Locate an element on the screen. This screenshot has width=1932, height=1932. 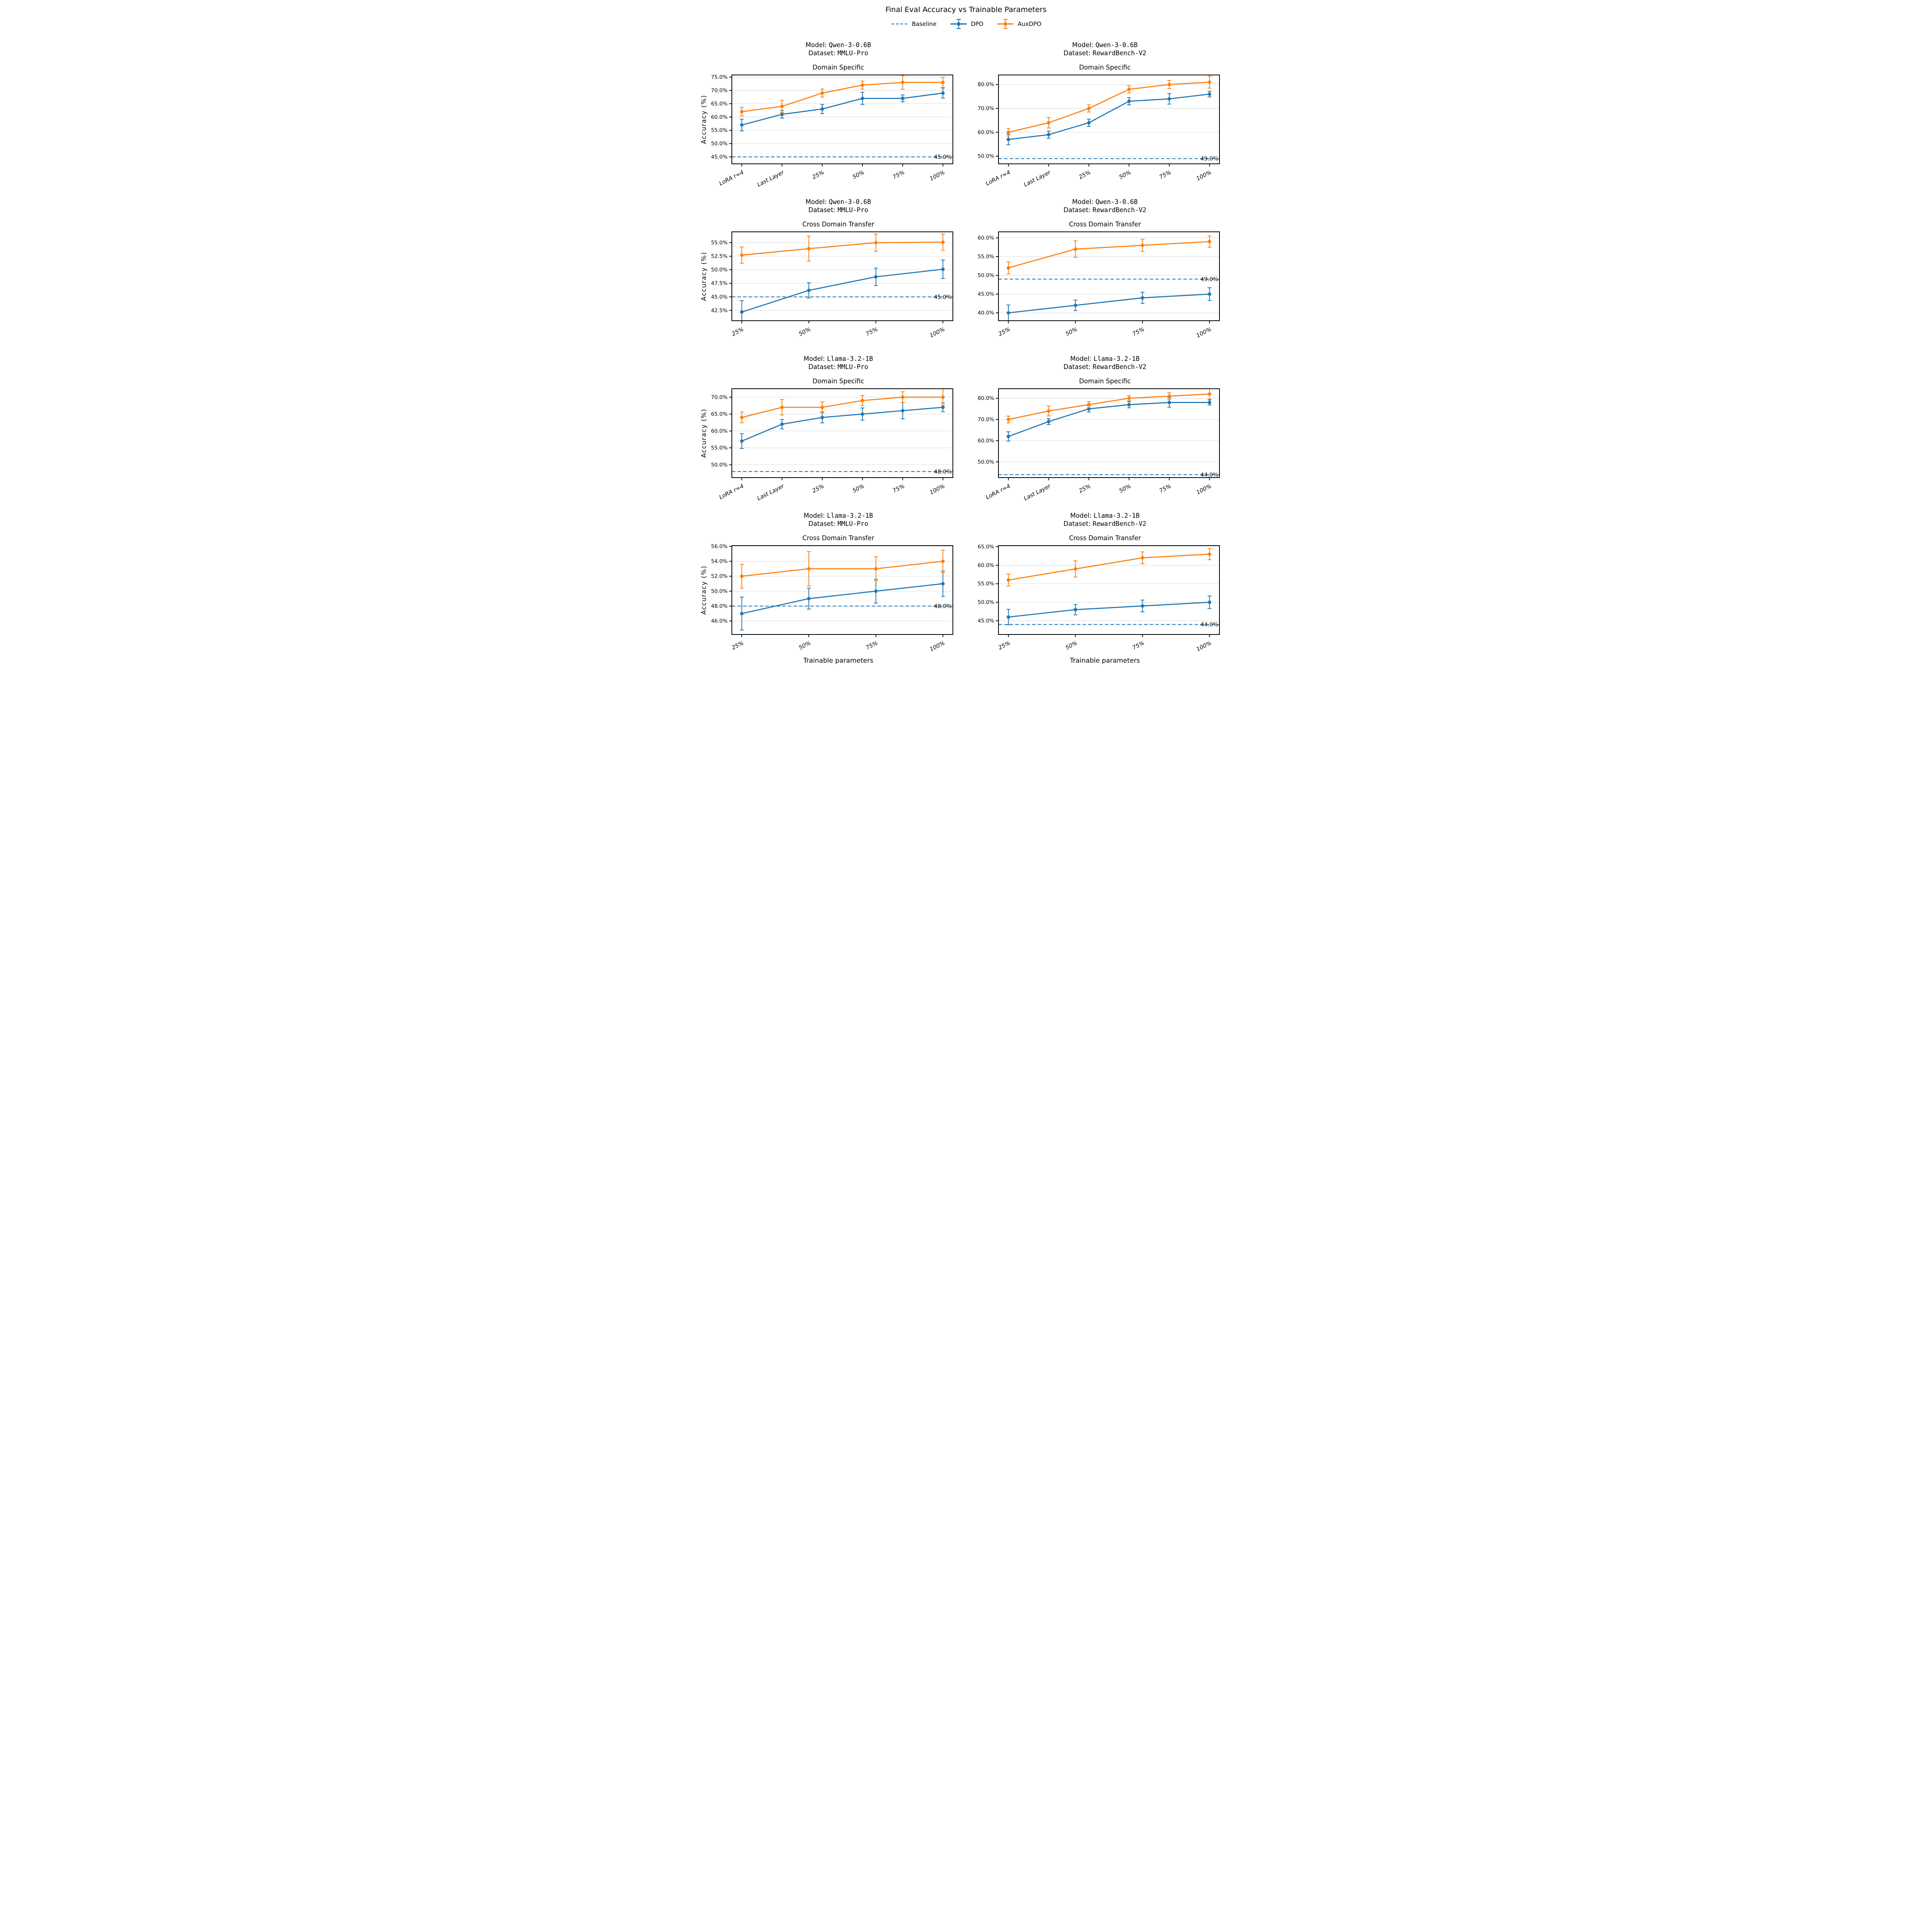
svg-text: 70.0% is located at coordinates (986, 420).